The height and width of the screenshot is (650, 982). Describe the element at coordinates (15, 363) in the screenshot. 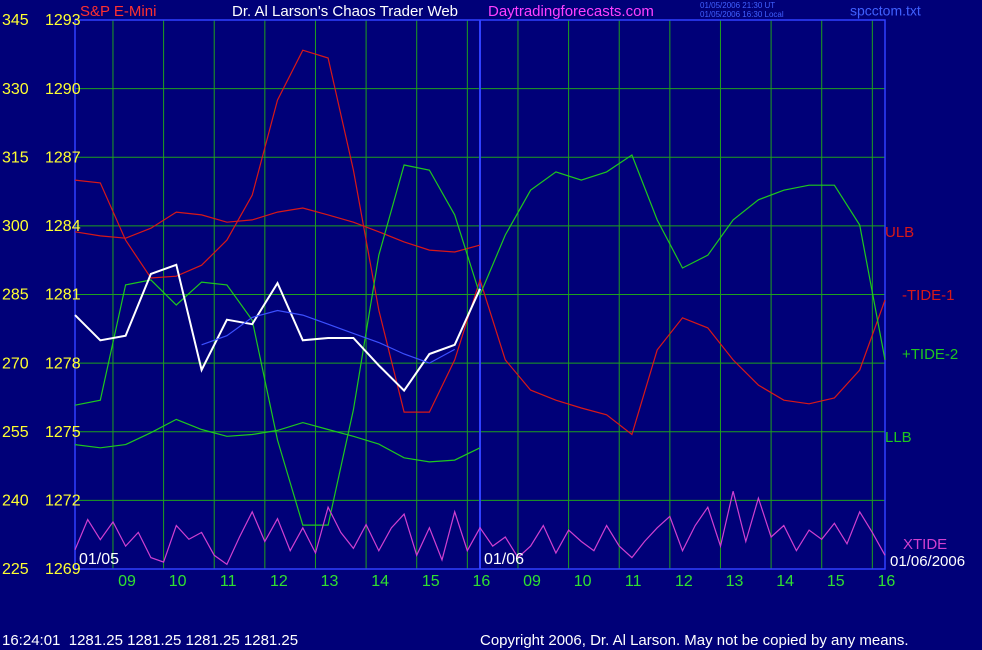

I see `y-tick-label: 270` at that location.